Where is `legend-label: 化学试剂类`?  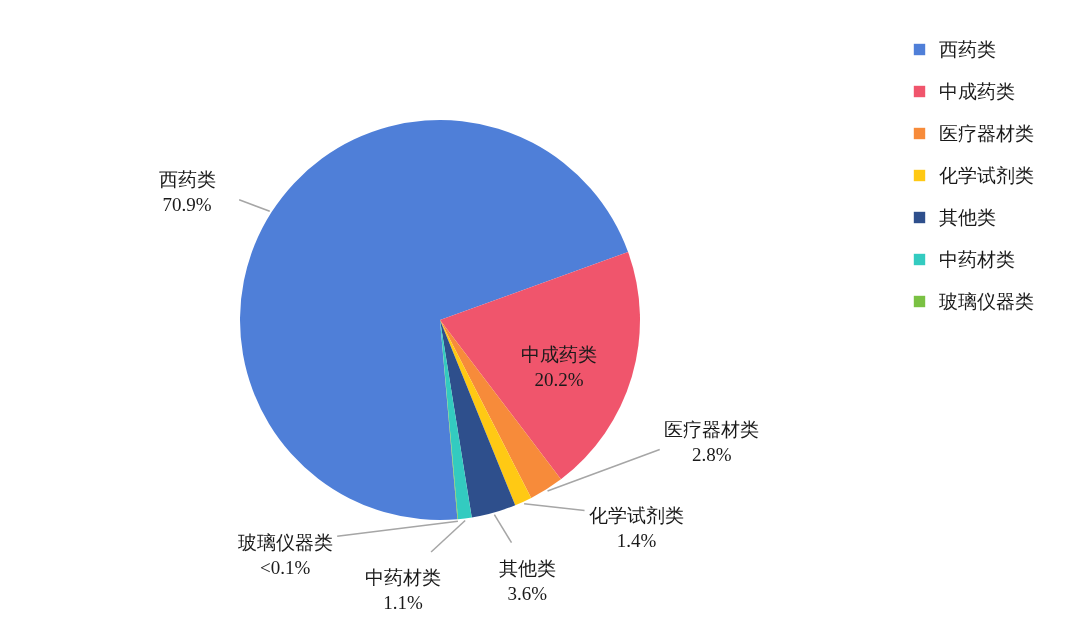
legend-label: 化学试剂类 is located at coordinates (986, 175).